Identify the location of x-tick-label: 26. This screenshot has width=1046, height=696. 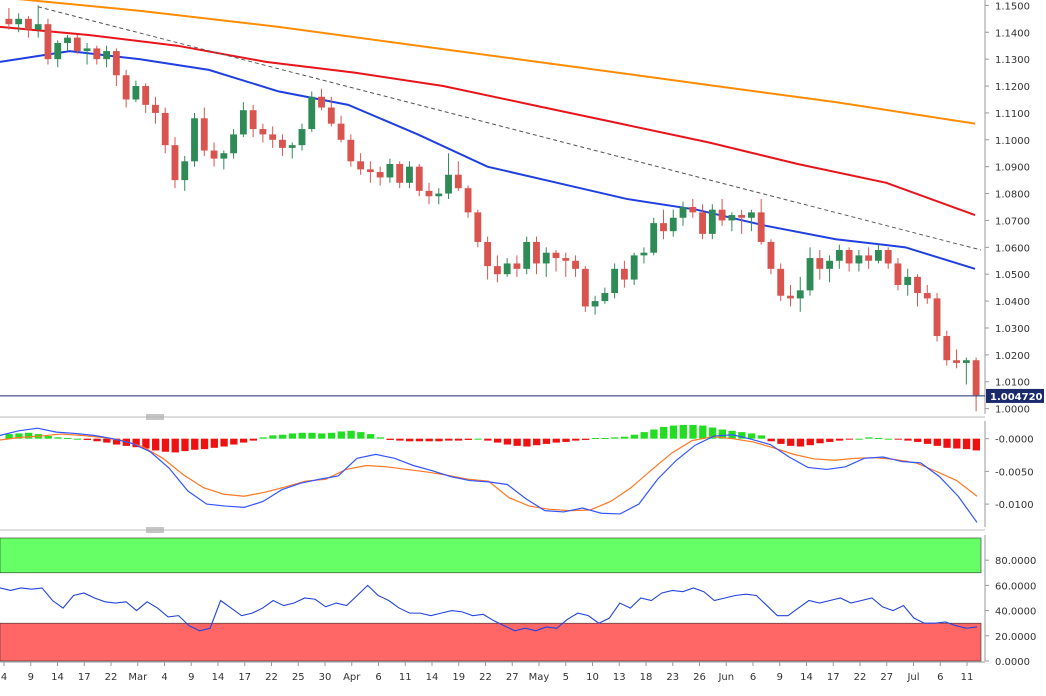
(699, 677).